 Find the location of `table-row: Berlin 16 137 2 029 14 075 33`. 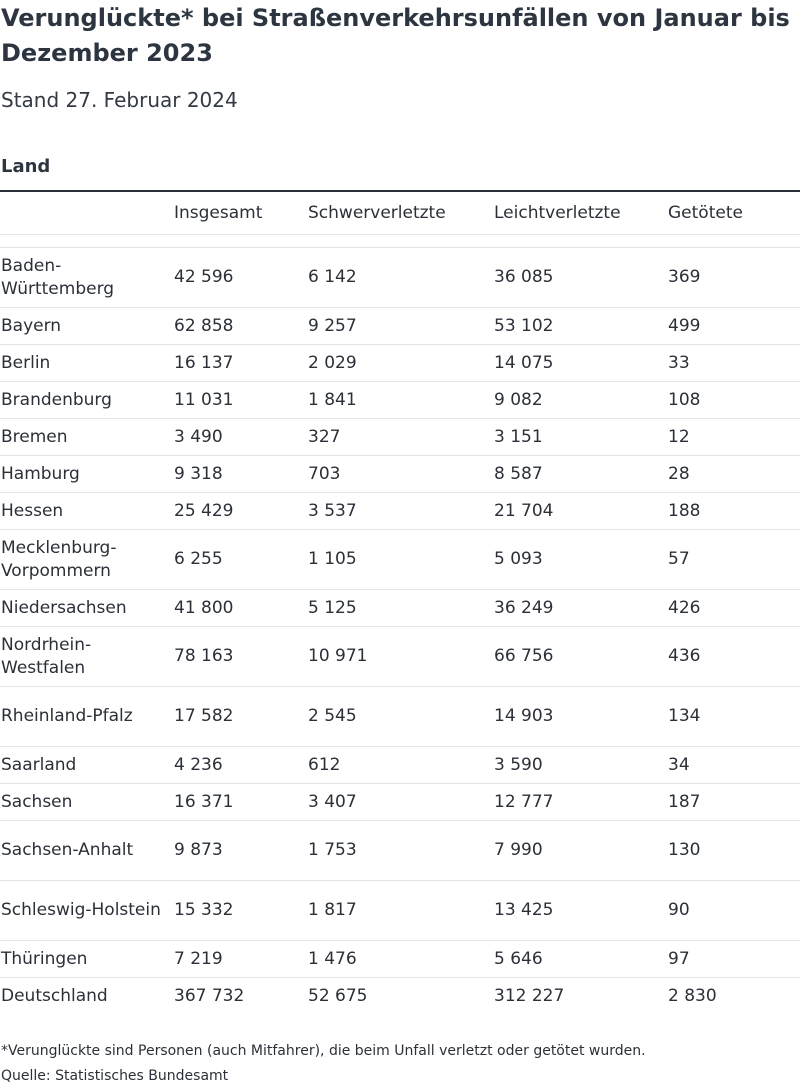

table-row: Berlin 16 137 2 029 14 075 33 is located at coordinates (400, 363).